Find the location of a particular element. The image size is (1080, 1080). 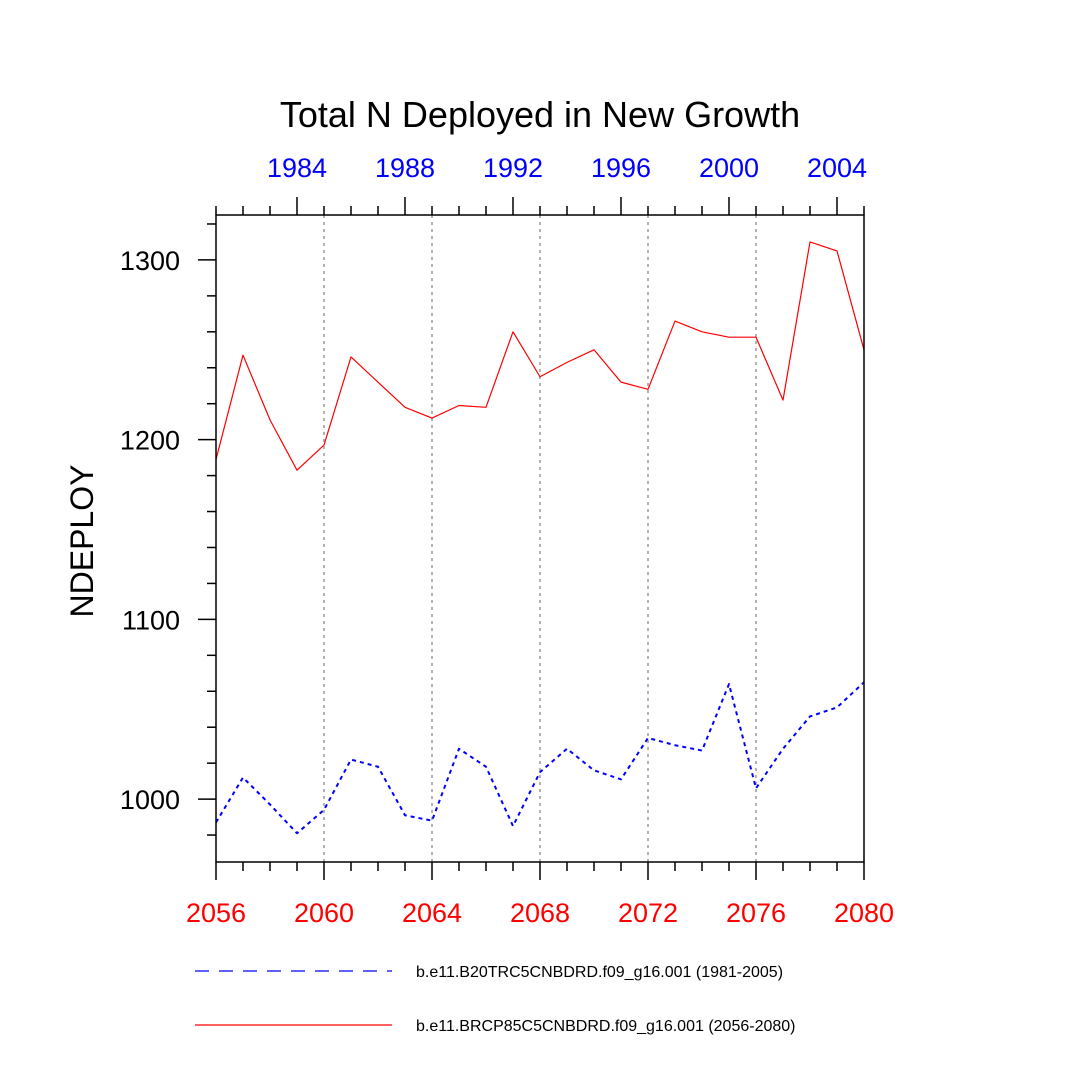

series-line-rcp85 is located at coordinates (540, 356).